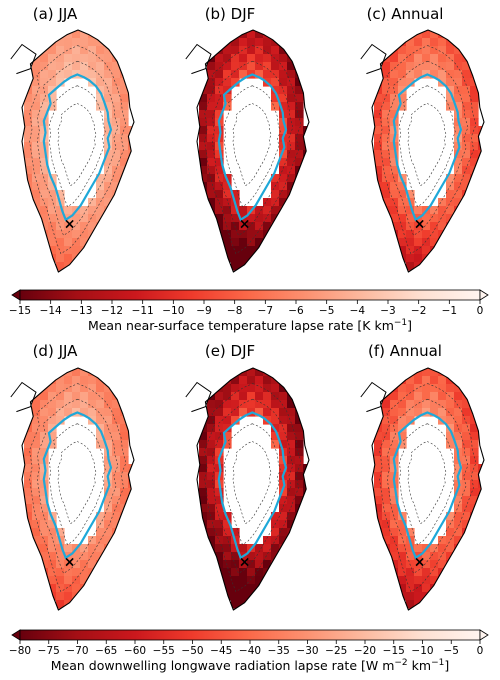 Image resolution: width=500 pixels, height=680 pixels. What do you see at coordinates (77, 145) in the screenshot?
I see `elevation-contour` at bounding box center [77, 145].